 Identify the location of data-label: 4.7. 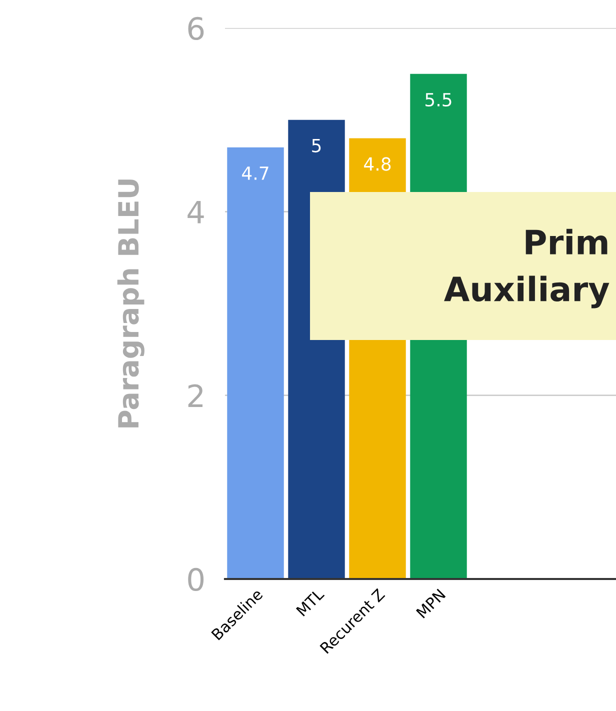
(255, 173).